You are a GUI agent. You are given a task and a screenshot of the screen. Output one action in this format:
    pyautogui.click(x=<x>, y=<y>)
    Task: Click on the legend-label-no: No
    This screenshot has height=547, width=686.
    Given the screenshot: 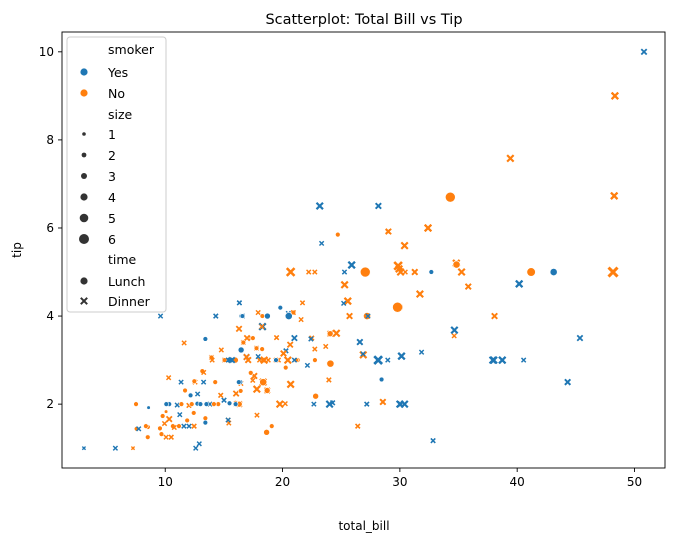 What is the action you would take?
    pyautogui.click(x=116, y=93)
    